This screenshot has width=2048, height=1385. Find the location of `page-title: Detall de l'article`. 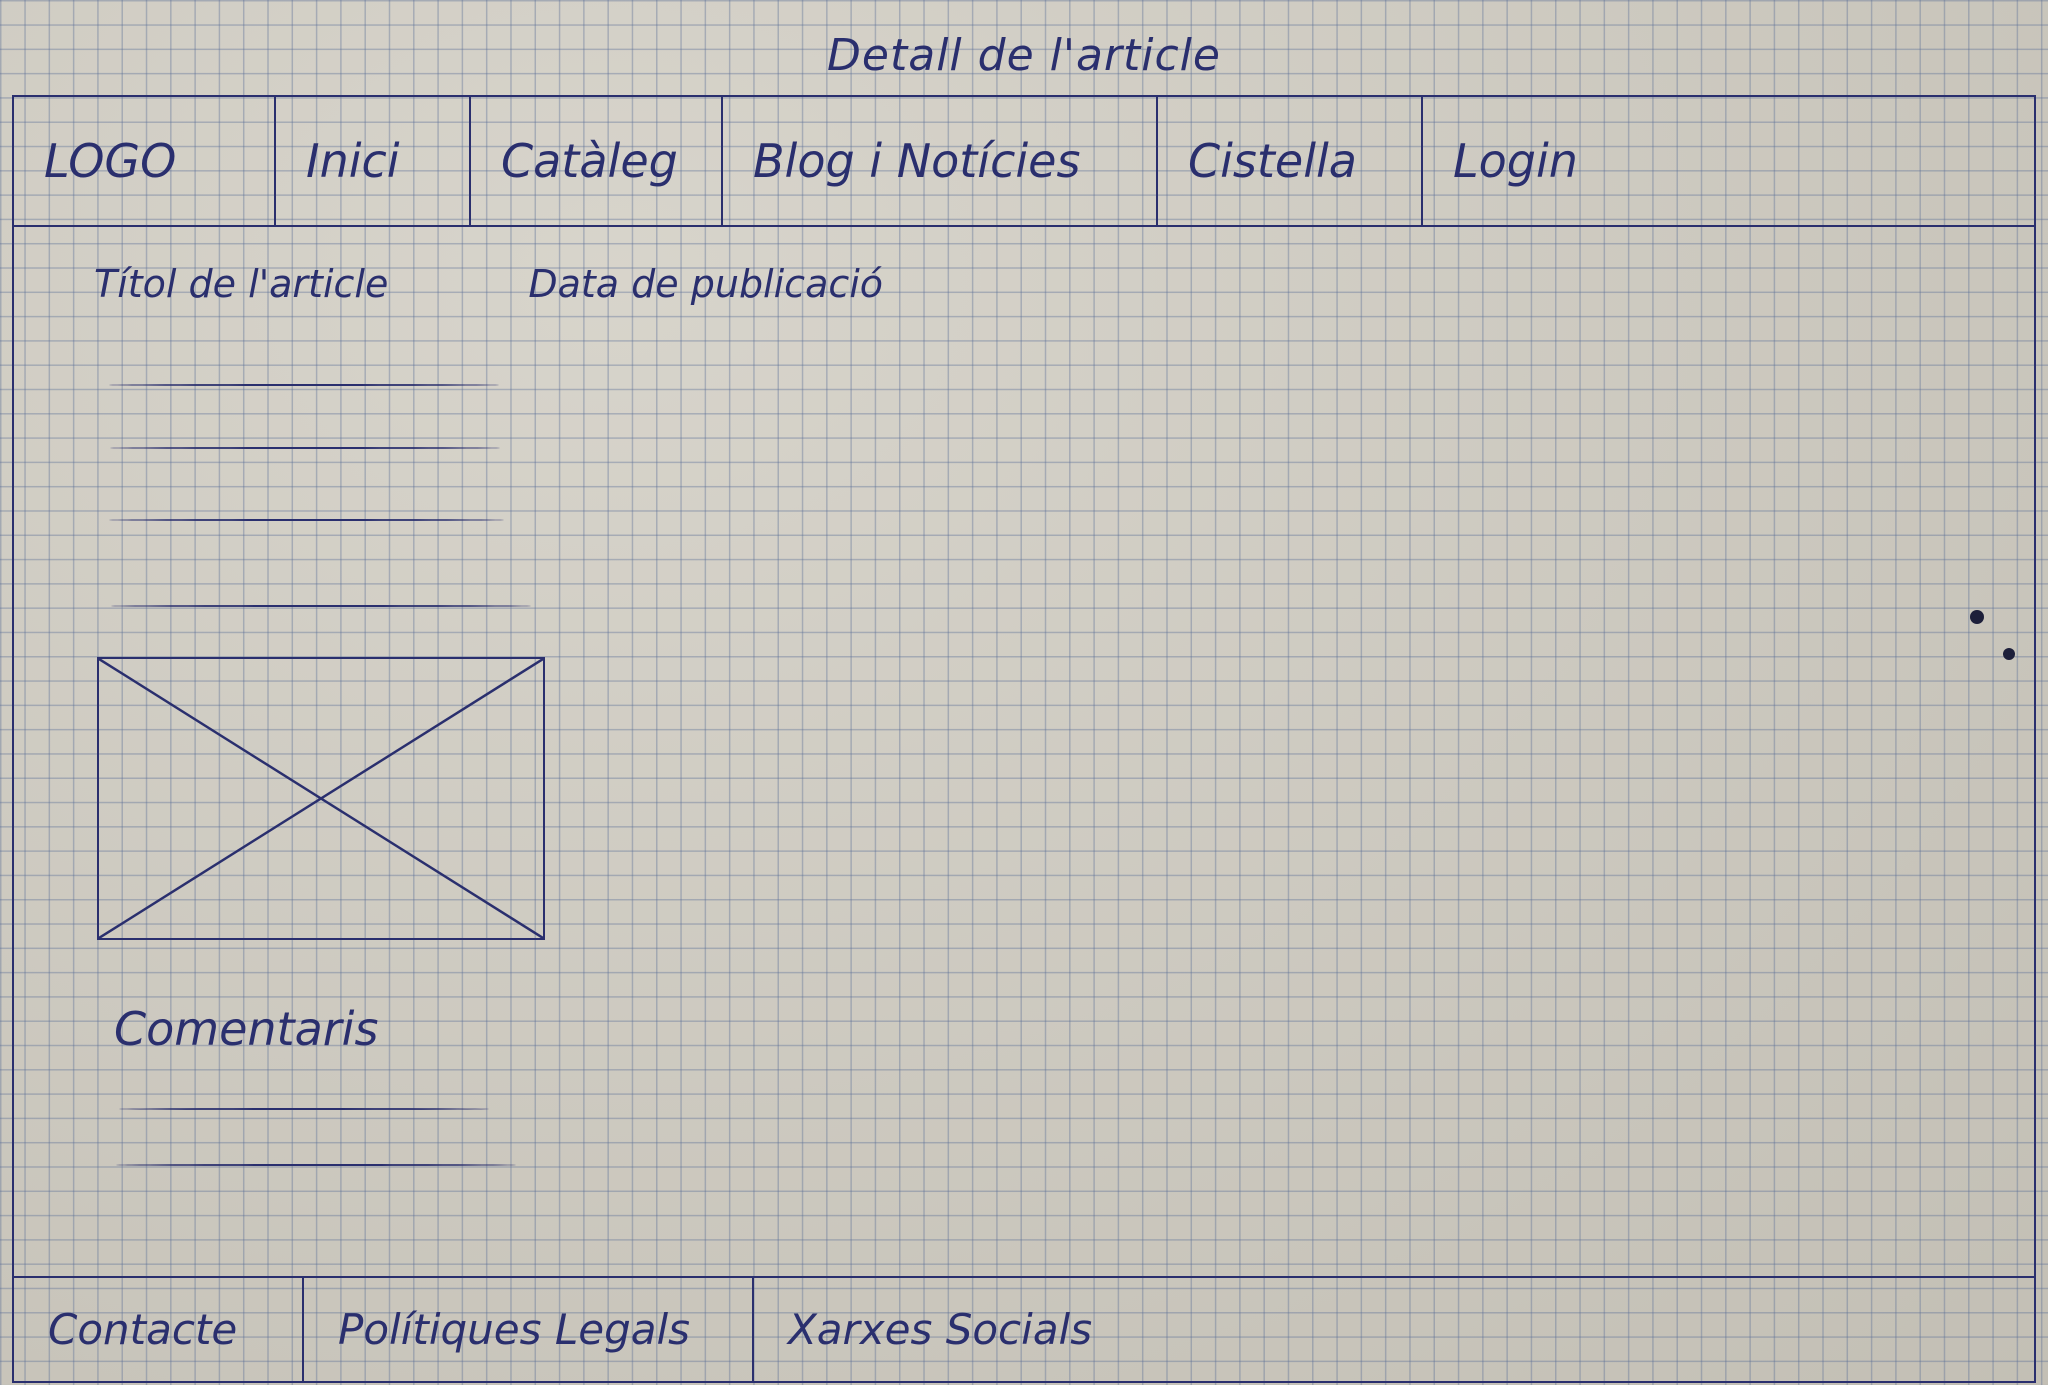

page-title: Detall de l'article is located at coordinates (1024, 55).